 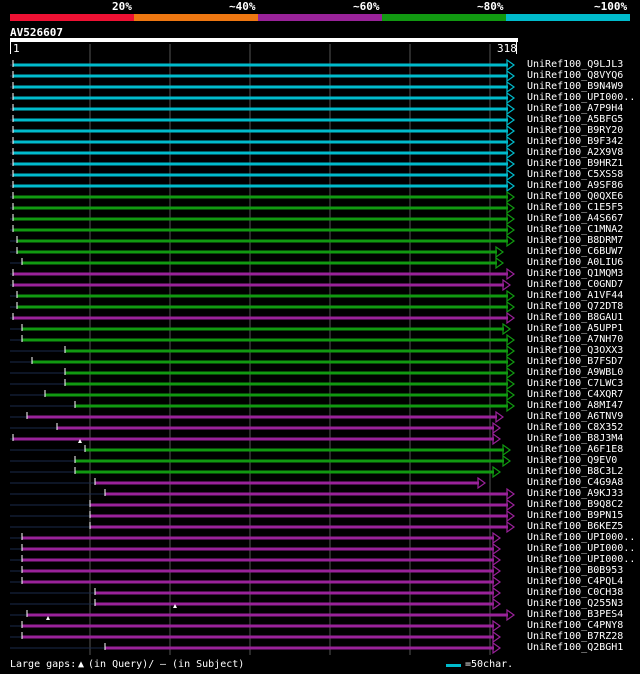 What do you see at coordinates (575, 251) in the screenshot?
I see `hit-label: UniRef100_C6BUW7` at bounding box center [575, 251].